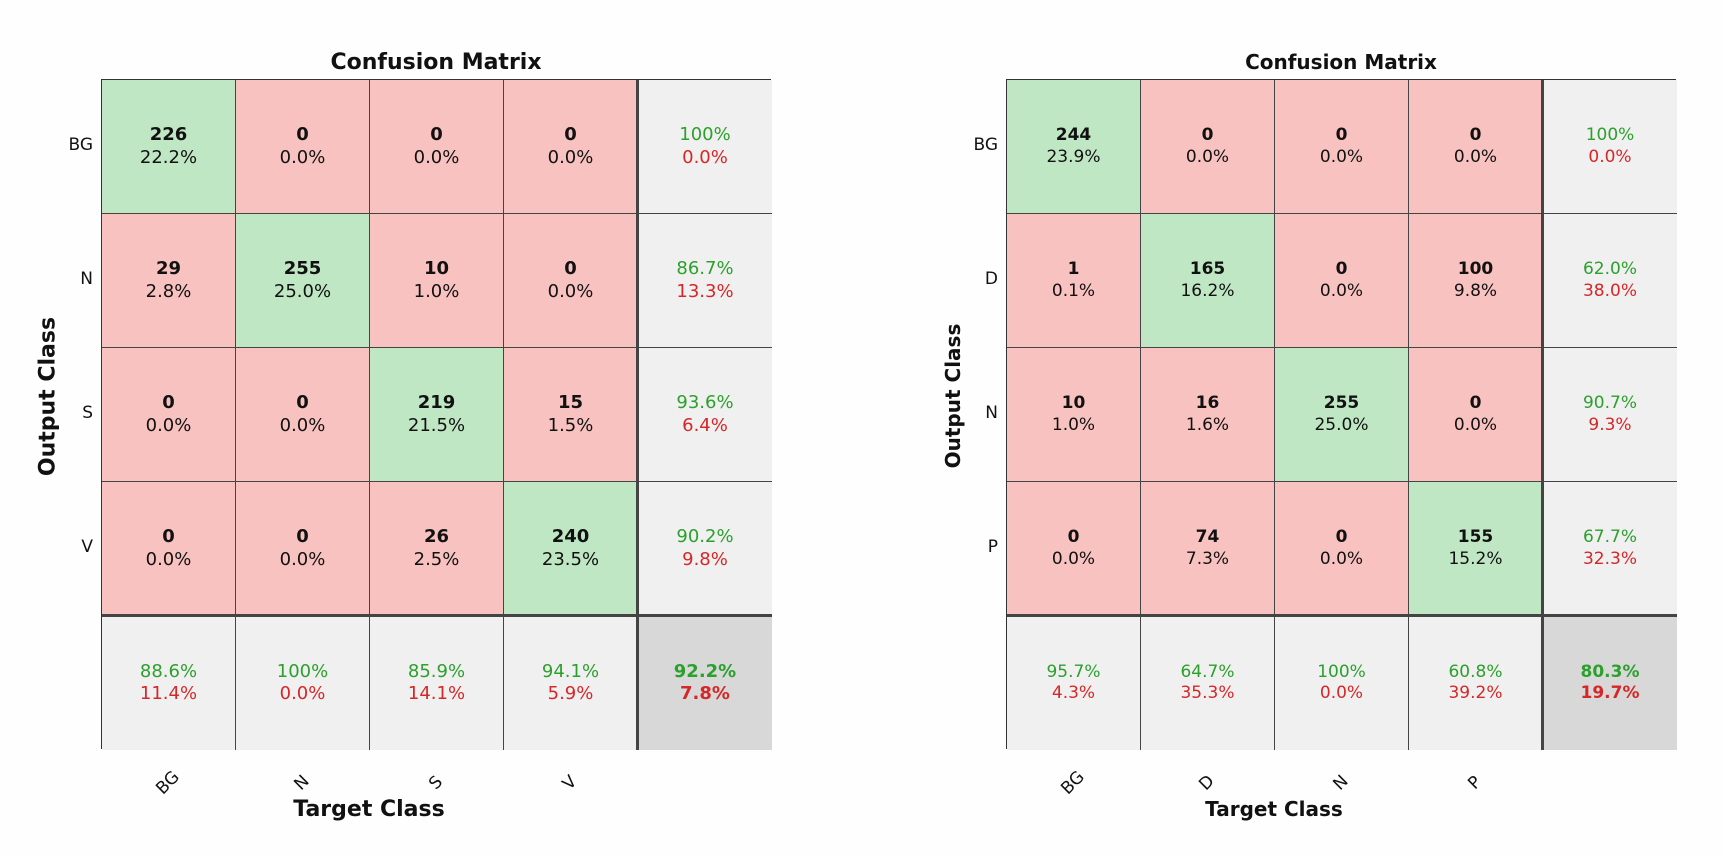 The image size is (1724, 856). I want to click on cell-percent: 22.2%, so click(168, 157).